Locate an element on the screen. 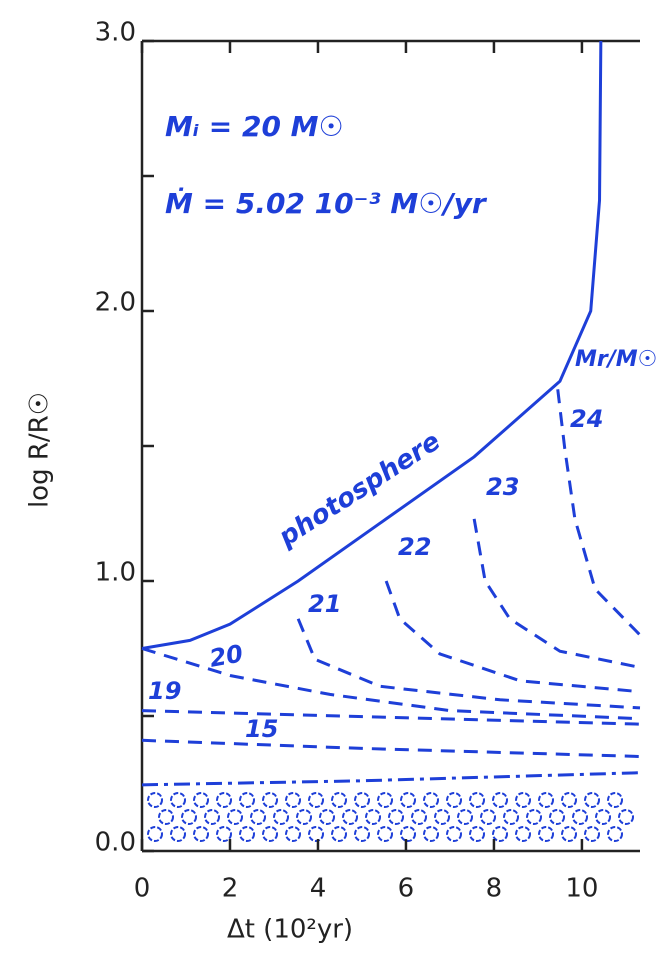  series-label: 22 is located at coordinates (414, 547).